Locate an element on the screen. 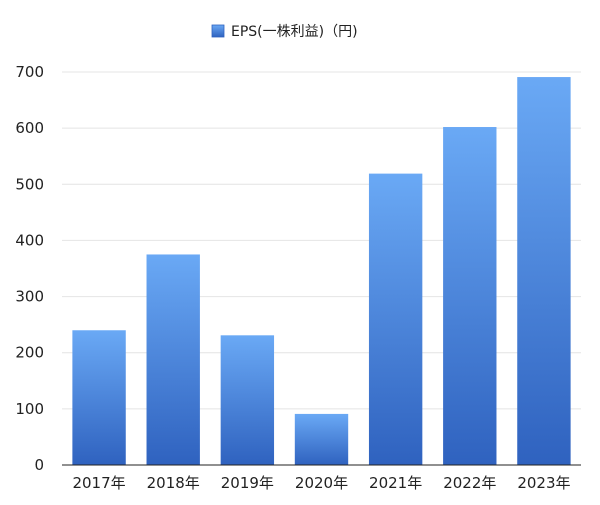 This screenshot has height=505, width=600. x-axis-labels: 2017年 2018年 2019年 2020年 2021年 2022年 2023年 is located at coordinates (321, 483).